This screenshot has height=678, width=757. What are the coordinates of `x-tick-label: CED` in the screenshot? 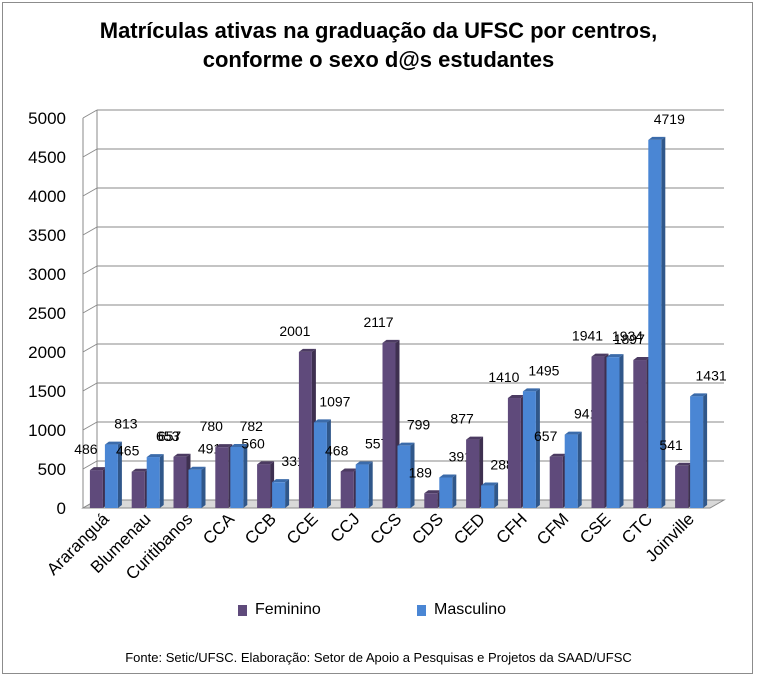 It's located at (469, 528).